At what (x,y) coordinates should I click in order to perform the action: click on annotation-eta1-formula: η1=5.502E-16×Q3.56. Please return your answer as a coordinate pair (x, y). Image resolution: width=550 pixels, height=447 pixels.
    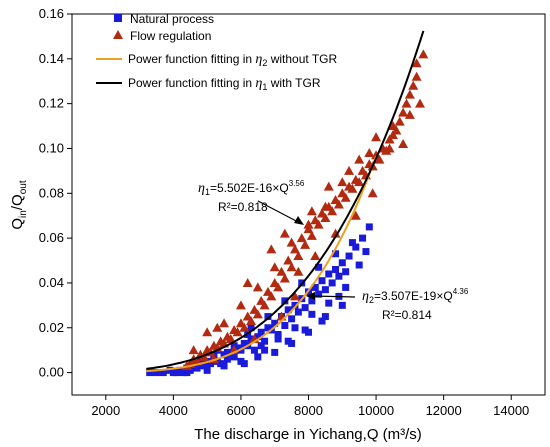
    Looking at the image, I should click on (251, 188).